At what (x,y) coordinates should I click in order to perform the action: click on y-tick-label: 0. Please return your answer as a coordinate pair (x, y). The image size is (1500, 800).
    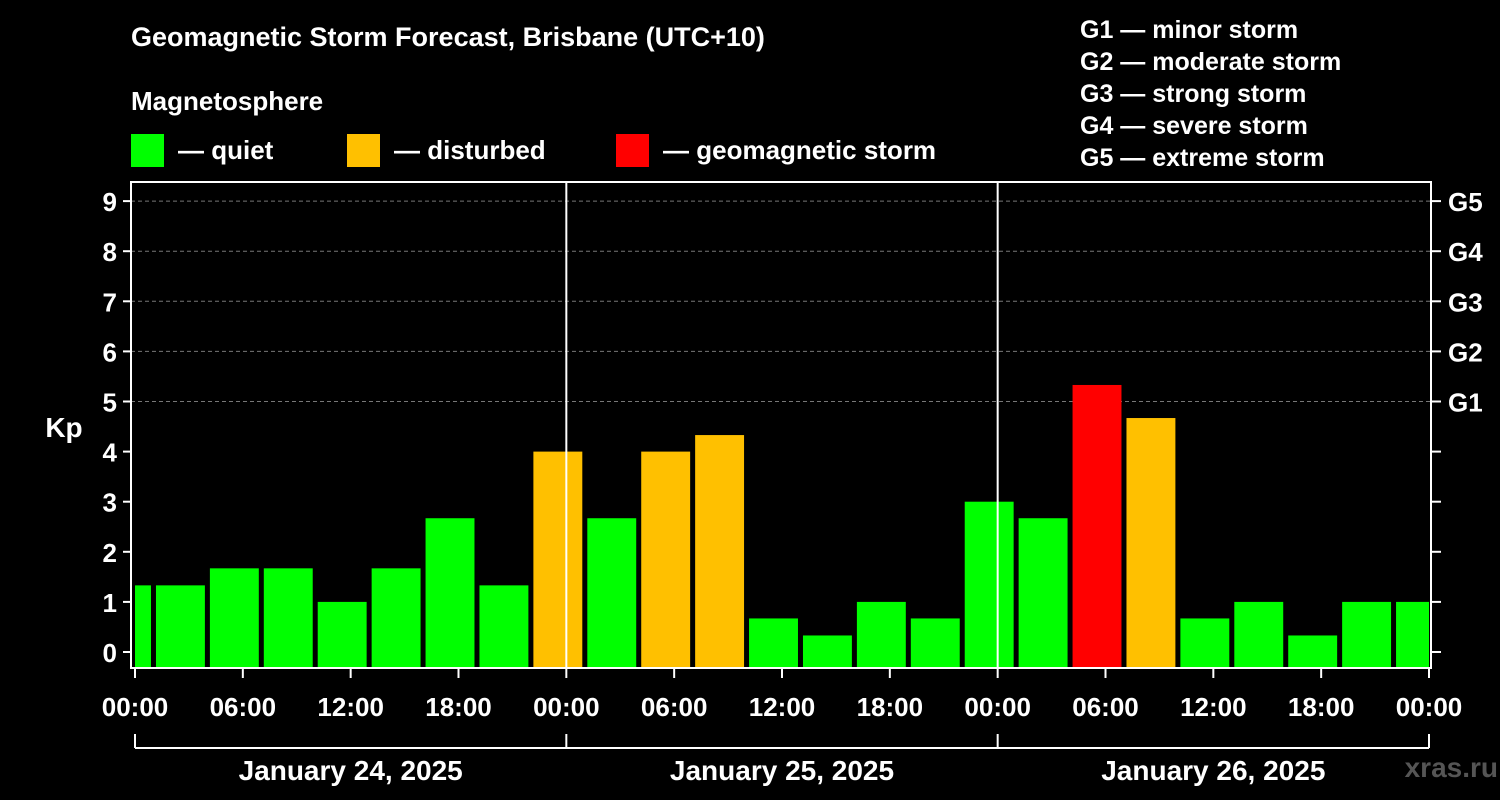
    Looking at the image, I should click on (110, 653).